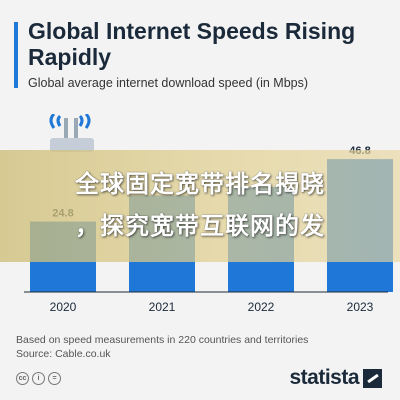 This screenshot has width=400, height=400. I want to click on license-icons: cc i =, so click(38, 378).